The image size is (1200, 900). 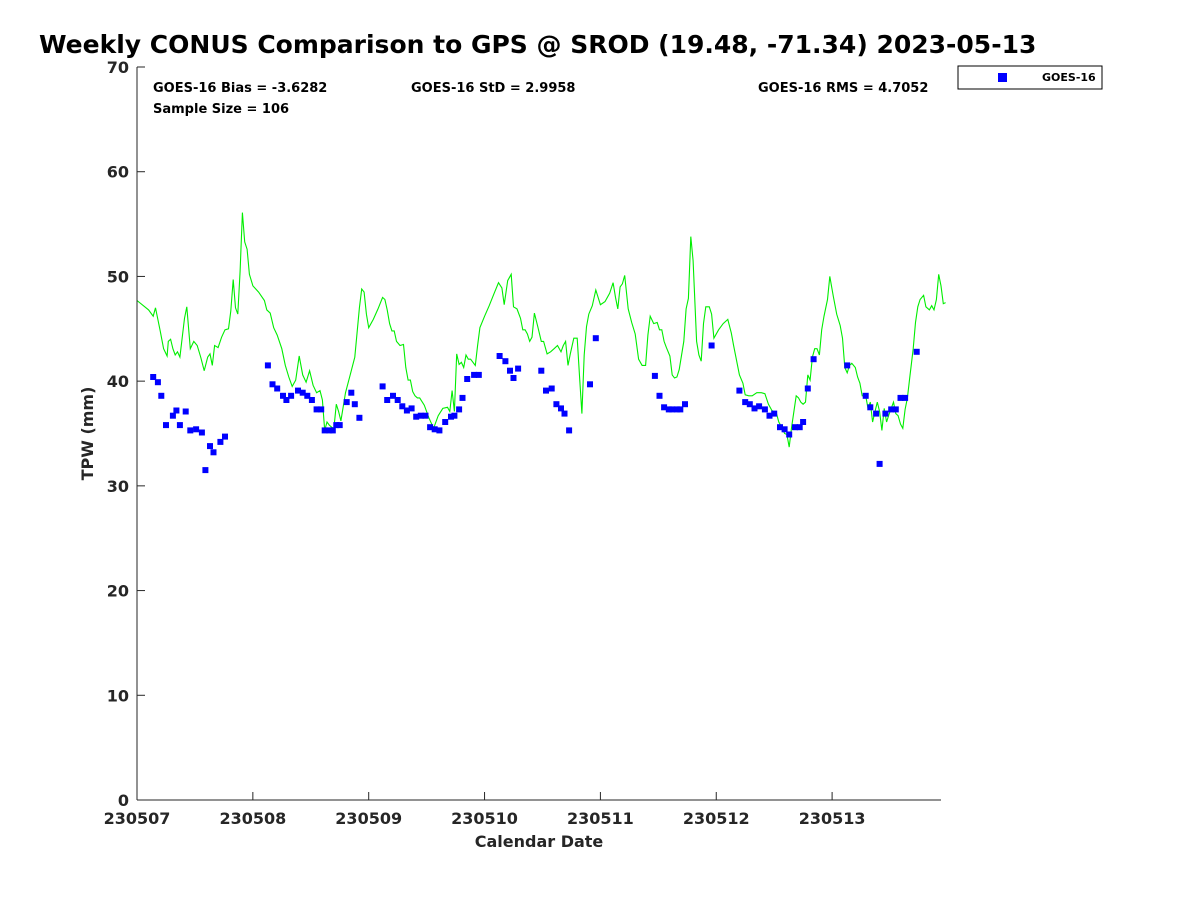 I want to click on x-tick-label: 230507, so click(x=137, y=818).